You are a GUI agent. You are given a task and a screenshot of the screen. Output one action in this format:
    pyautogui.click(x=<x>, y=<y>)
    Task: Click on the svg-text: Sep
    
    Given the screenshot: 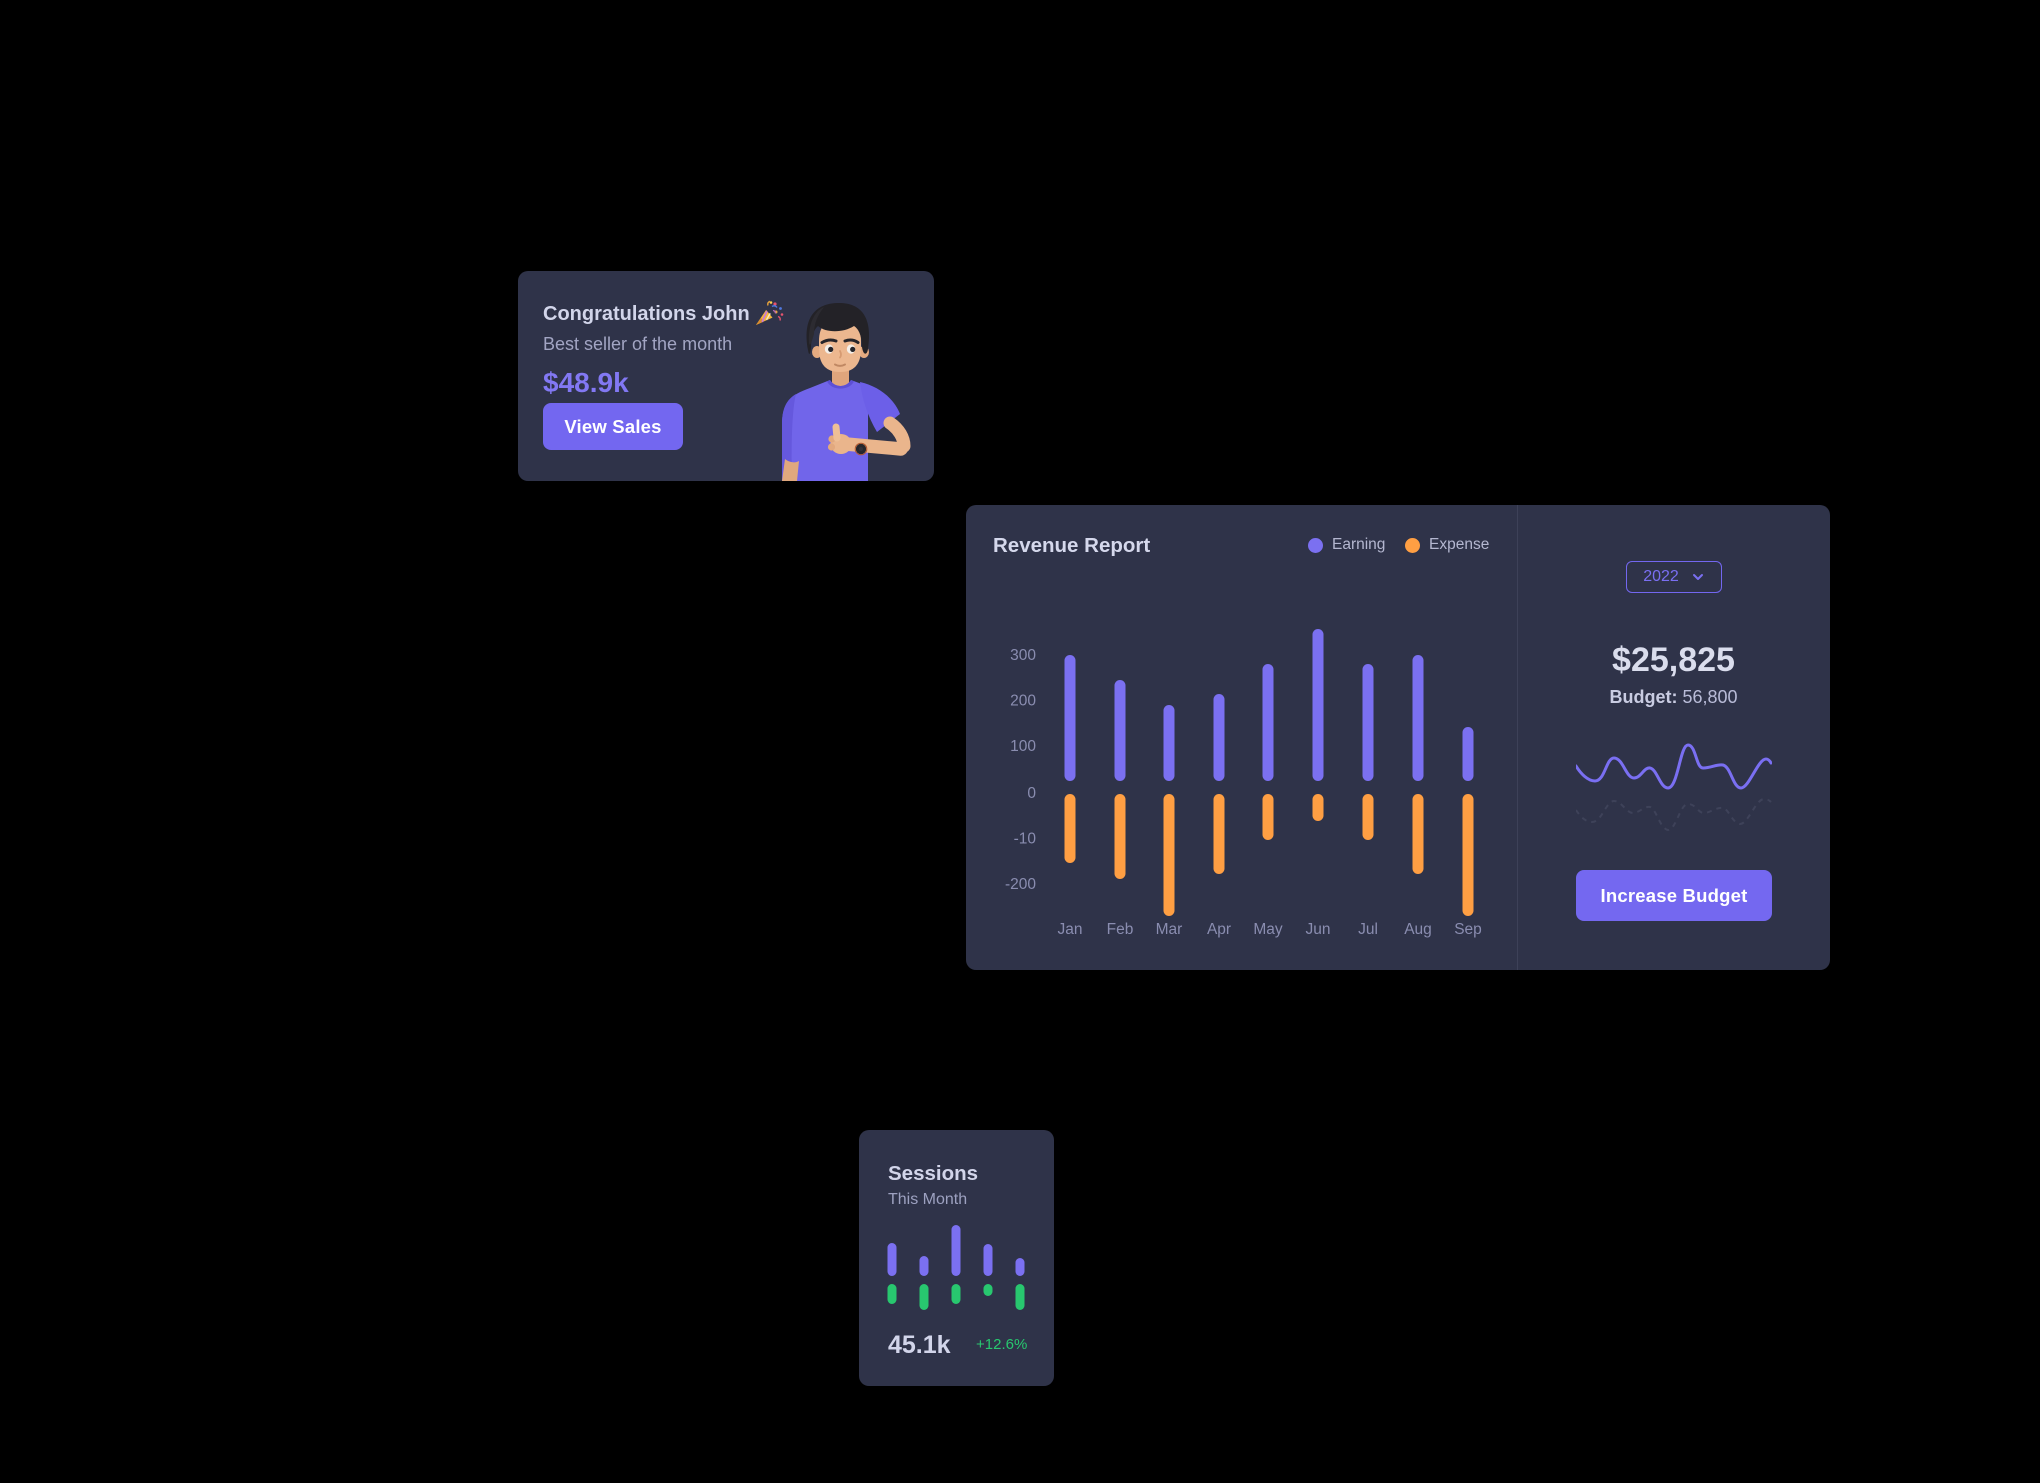 What is the action you would take?
    pyautogui.click(x=1468, y=929)
    